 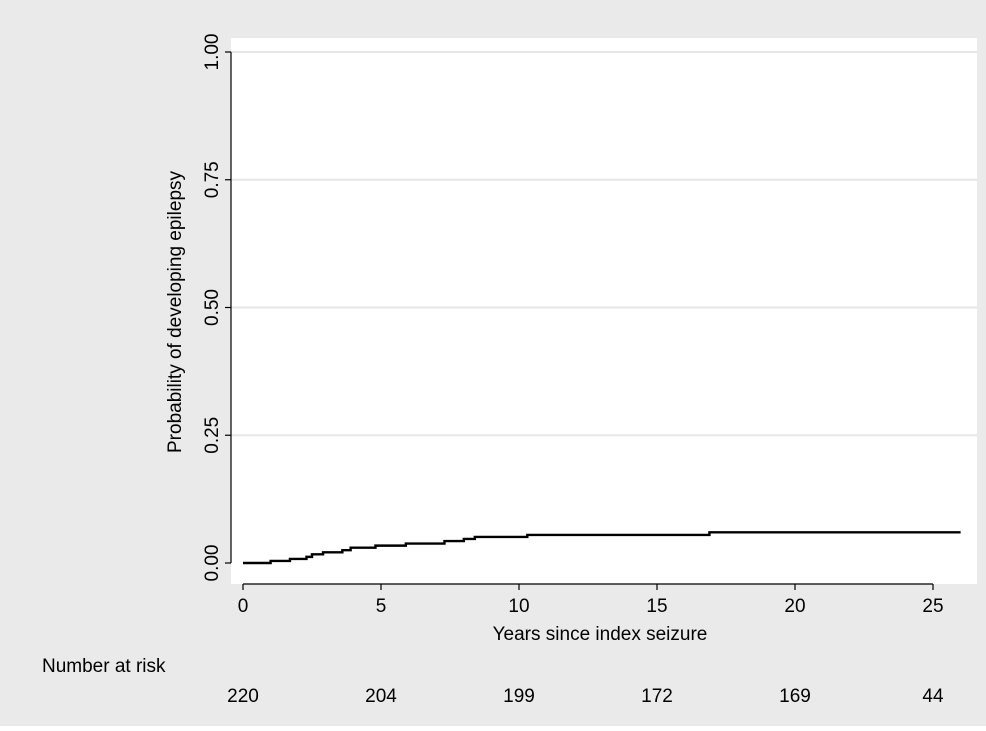 I want to click on y-tick-label: 0.25, so click(x=212, y=435).